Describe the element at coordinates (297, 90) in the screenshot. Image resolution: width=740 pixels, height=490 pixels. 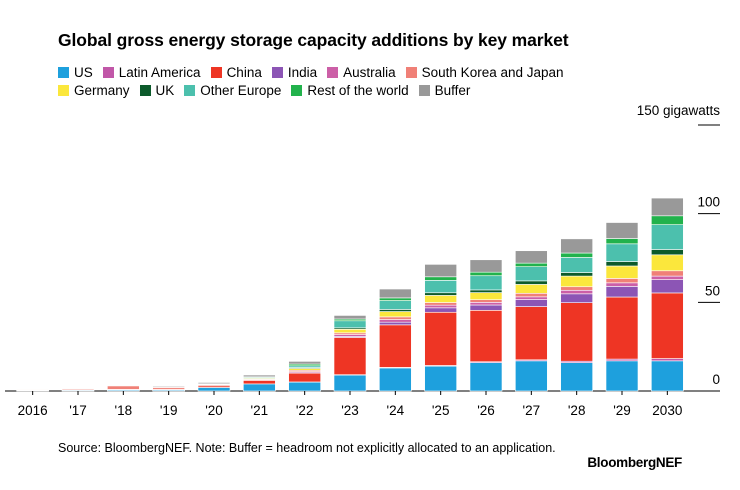
I see `legend-swatch-rest-of-world` at that location.